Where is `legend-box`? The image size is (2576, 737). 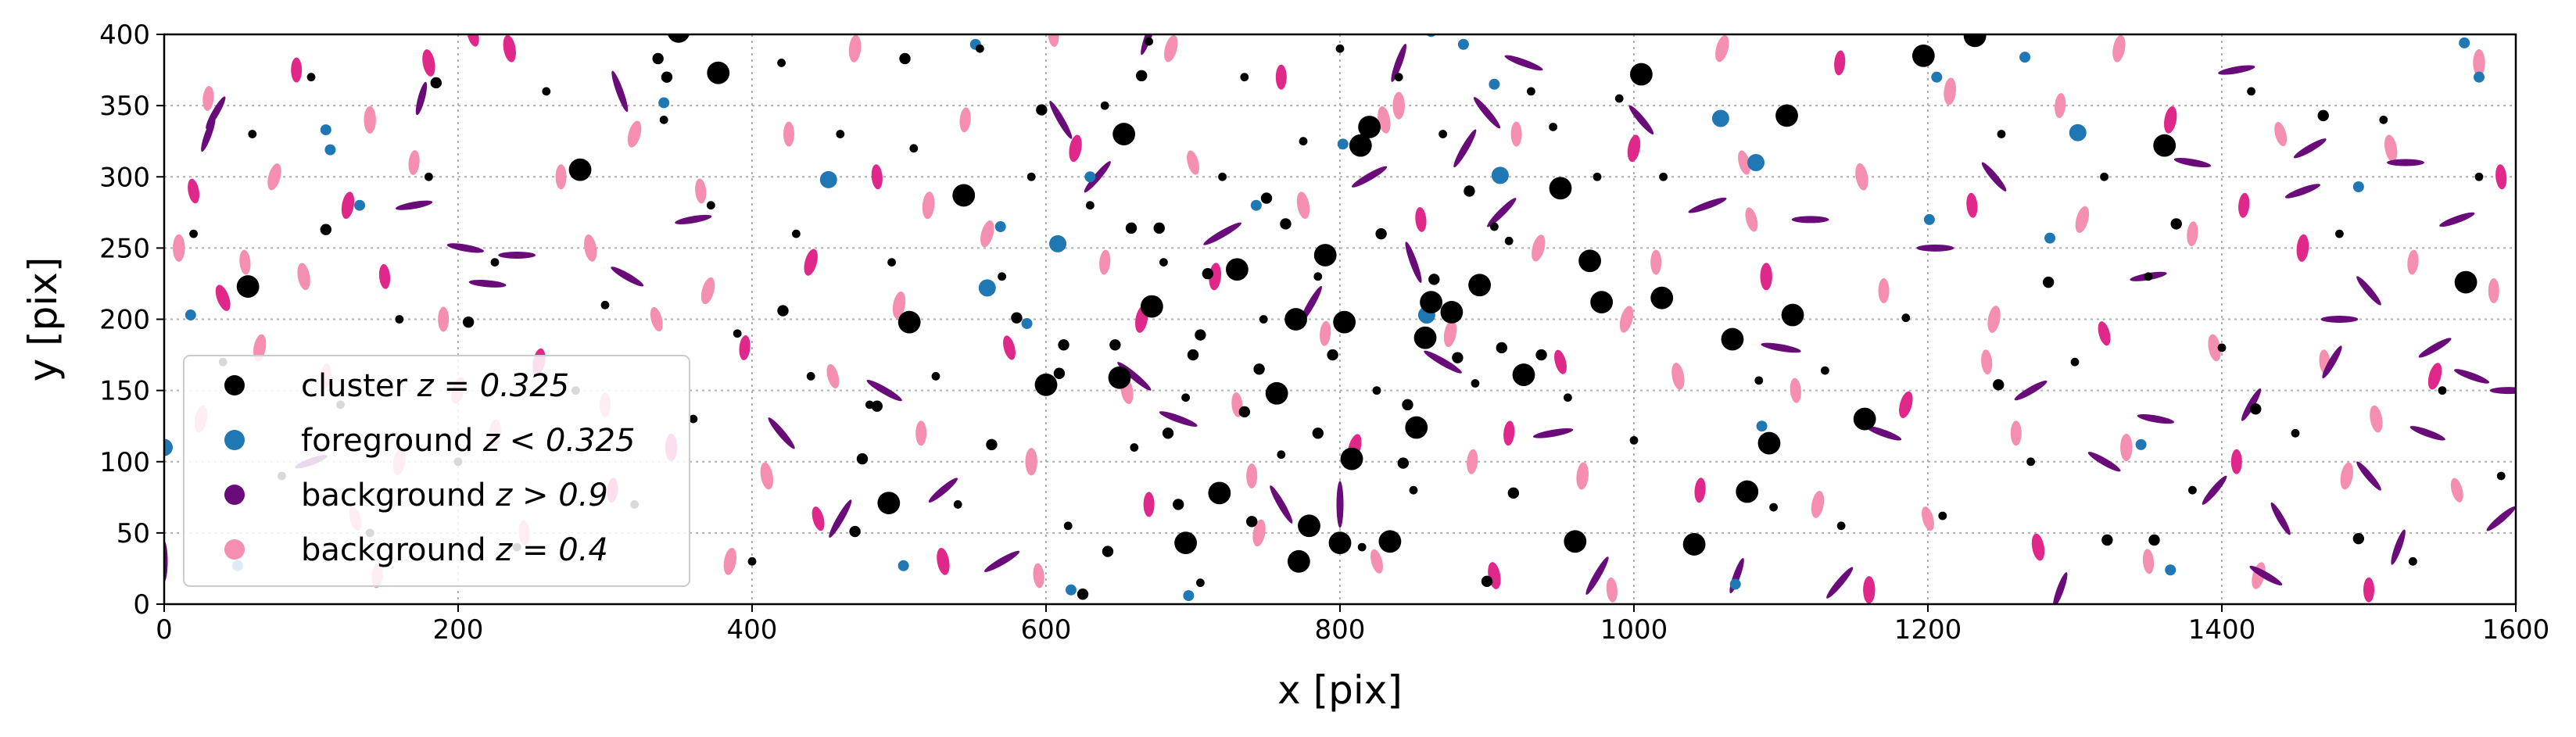 legend-box is located at coordinates (436, 471).